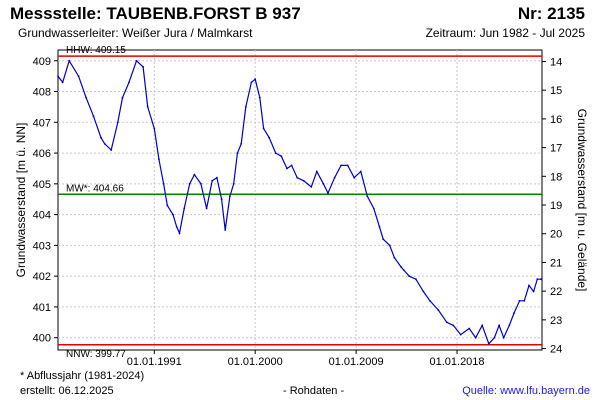  Describe the element at coordinates (505, 33) in the screenshot. I see `period-label: Zeitraum: Jun 1982 - Jul 2025` at that location.